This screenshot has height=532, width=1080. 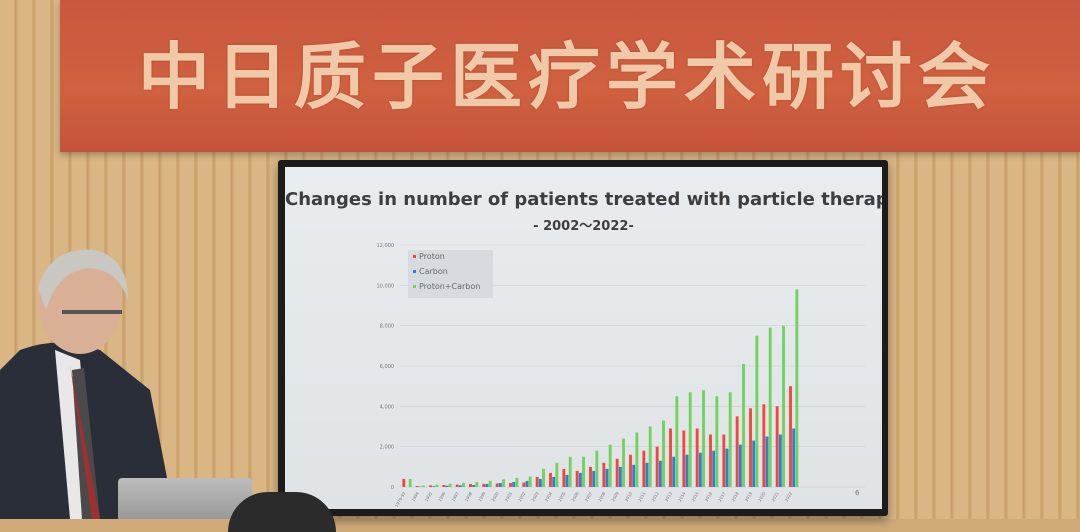 What do you see at coordinates (549, 497) in the screenshot?
I see `x-tick-label: 2004` at bounding box center [549, 497].